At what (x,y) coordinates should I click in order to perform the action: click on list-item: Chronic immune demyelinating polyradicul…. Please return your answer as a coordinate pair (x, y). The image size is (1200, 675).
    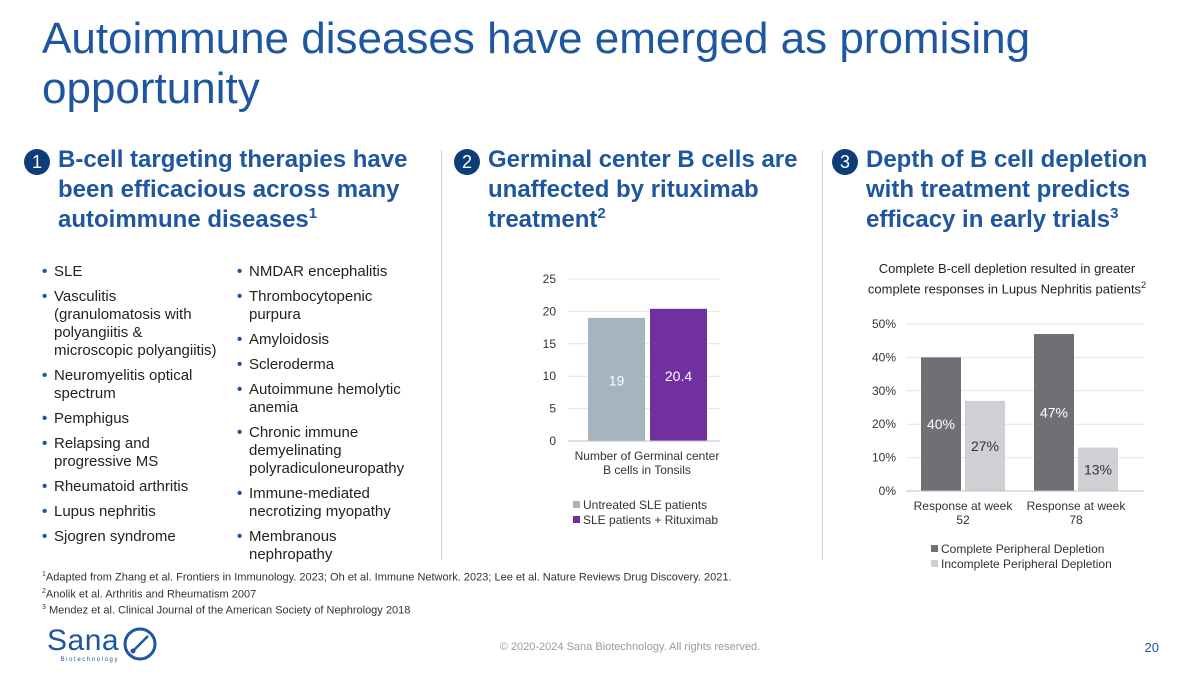
    Looking at the image, I should click on (327, 451).